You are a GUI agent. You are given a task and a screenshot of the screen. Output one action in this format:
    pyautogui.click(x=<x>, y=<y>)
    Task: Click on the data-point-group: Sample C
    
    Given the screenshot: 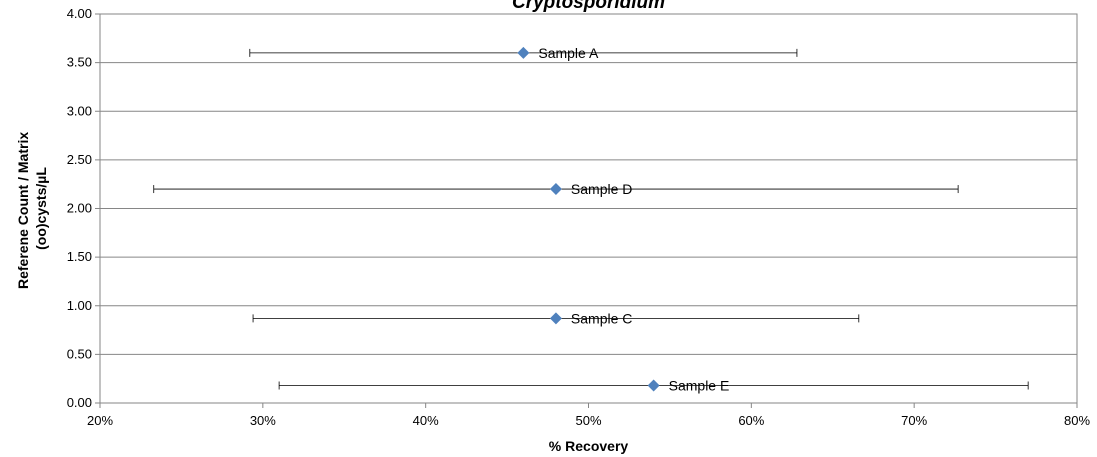 What is the action you would take?
    pyautogui.click(x=556, y=318)
    